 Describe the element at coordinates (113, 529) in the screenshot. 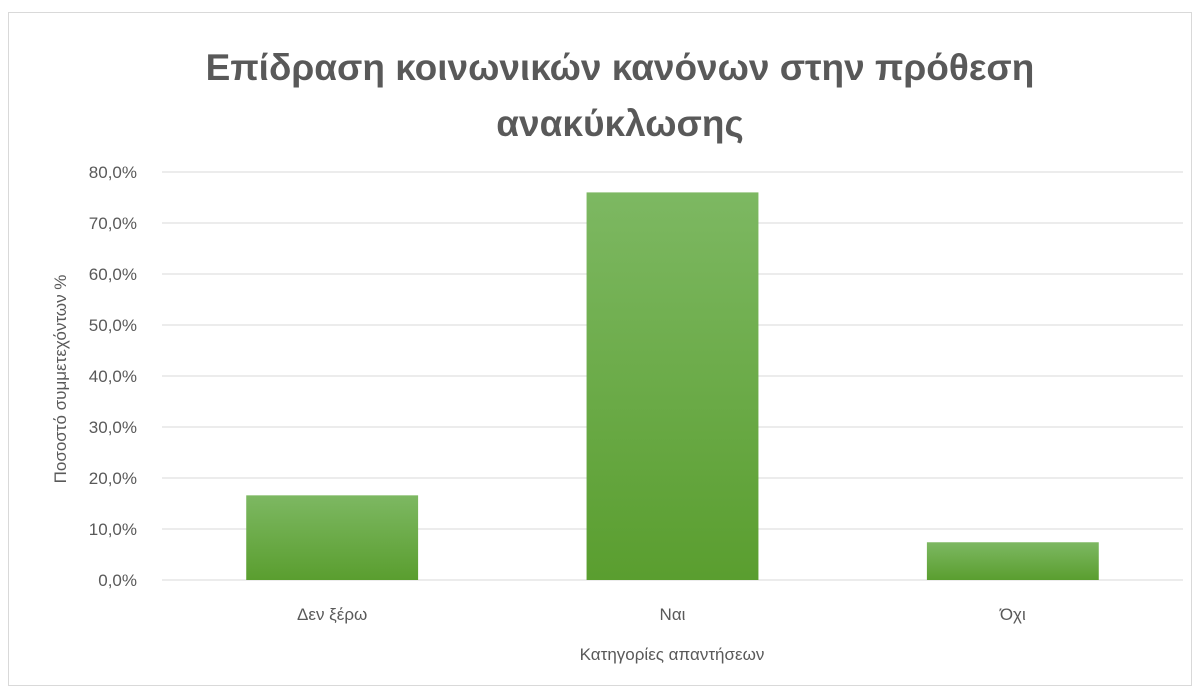

I see `y-tick-label: 10,0%` at that location.